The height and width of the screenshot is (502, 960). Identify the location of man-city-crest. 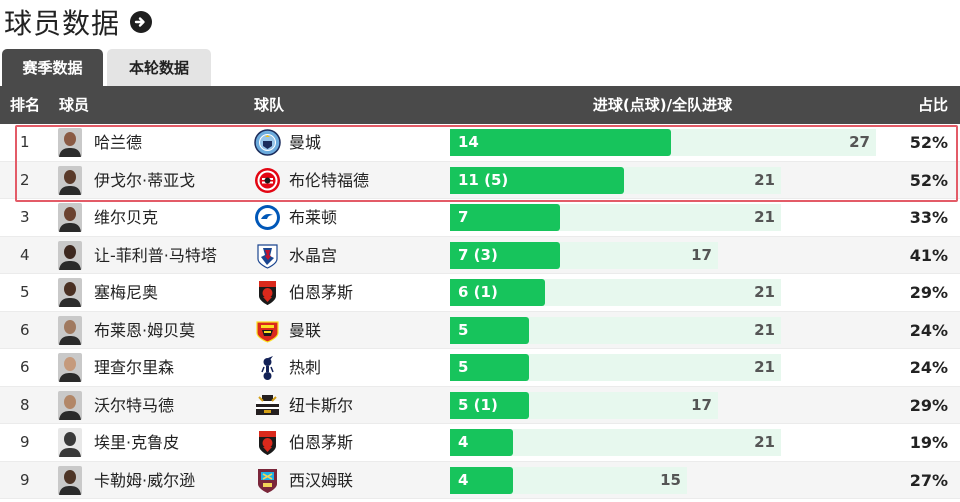
(267, 142).